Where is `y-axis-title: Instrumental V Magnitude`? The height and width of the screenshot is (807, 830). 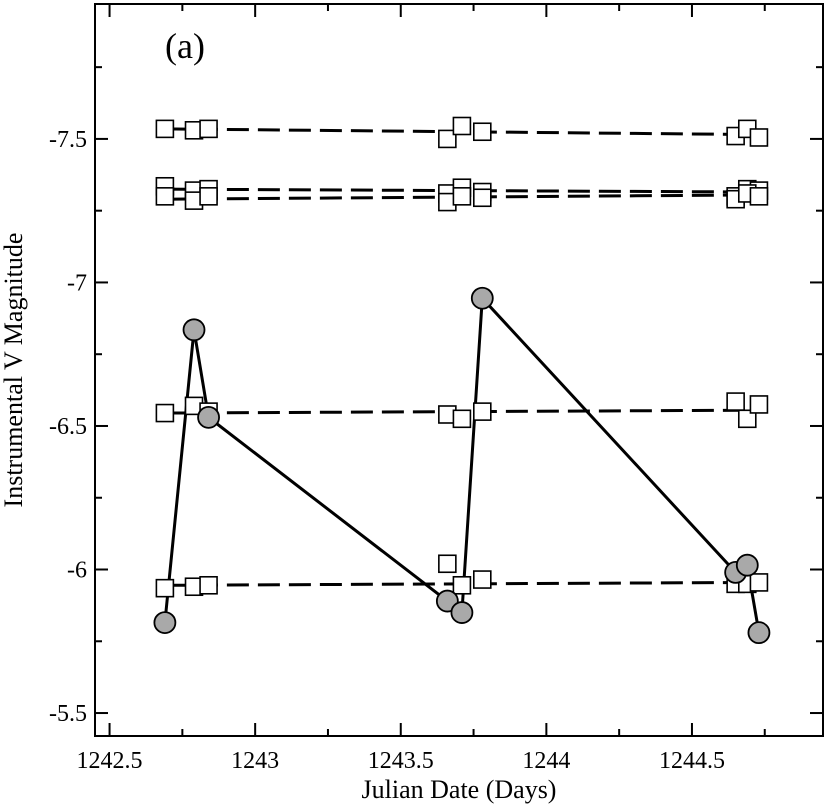 y-axis-title: Instrumental V Magnitude is located at coordinates (14, 370).